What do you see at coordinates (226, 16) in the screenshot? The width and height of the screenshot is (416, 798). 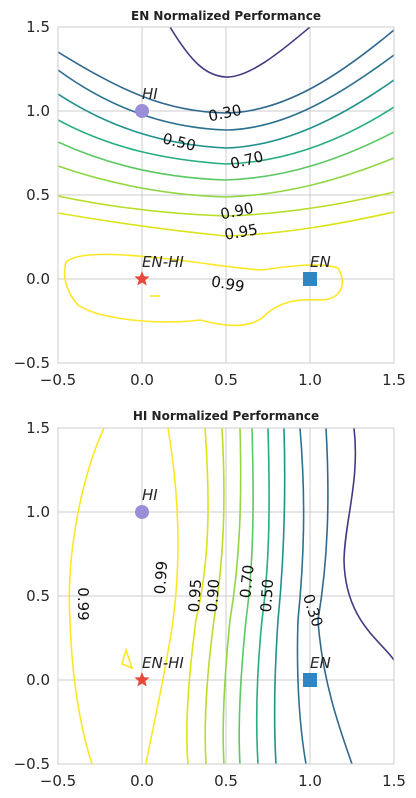 I see `chart-title: EN Normalized Performance` at bounding box center [226, 16].